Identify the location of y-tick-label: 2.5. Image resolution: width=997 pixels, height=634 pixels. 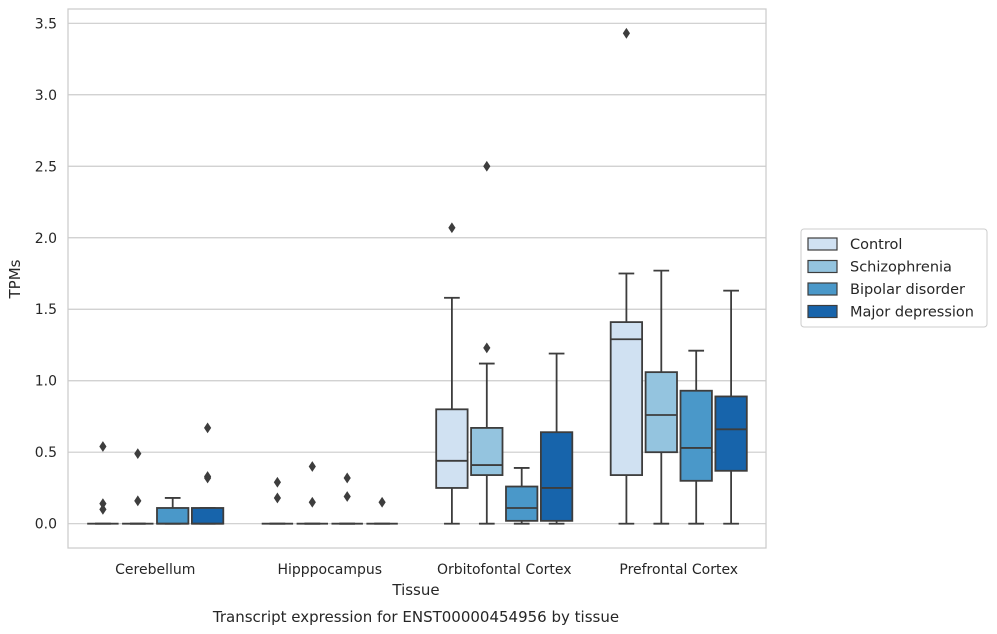
(46, 167).